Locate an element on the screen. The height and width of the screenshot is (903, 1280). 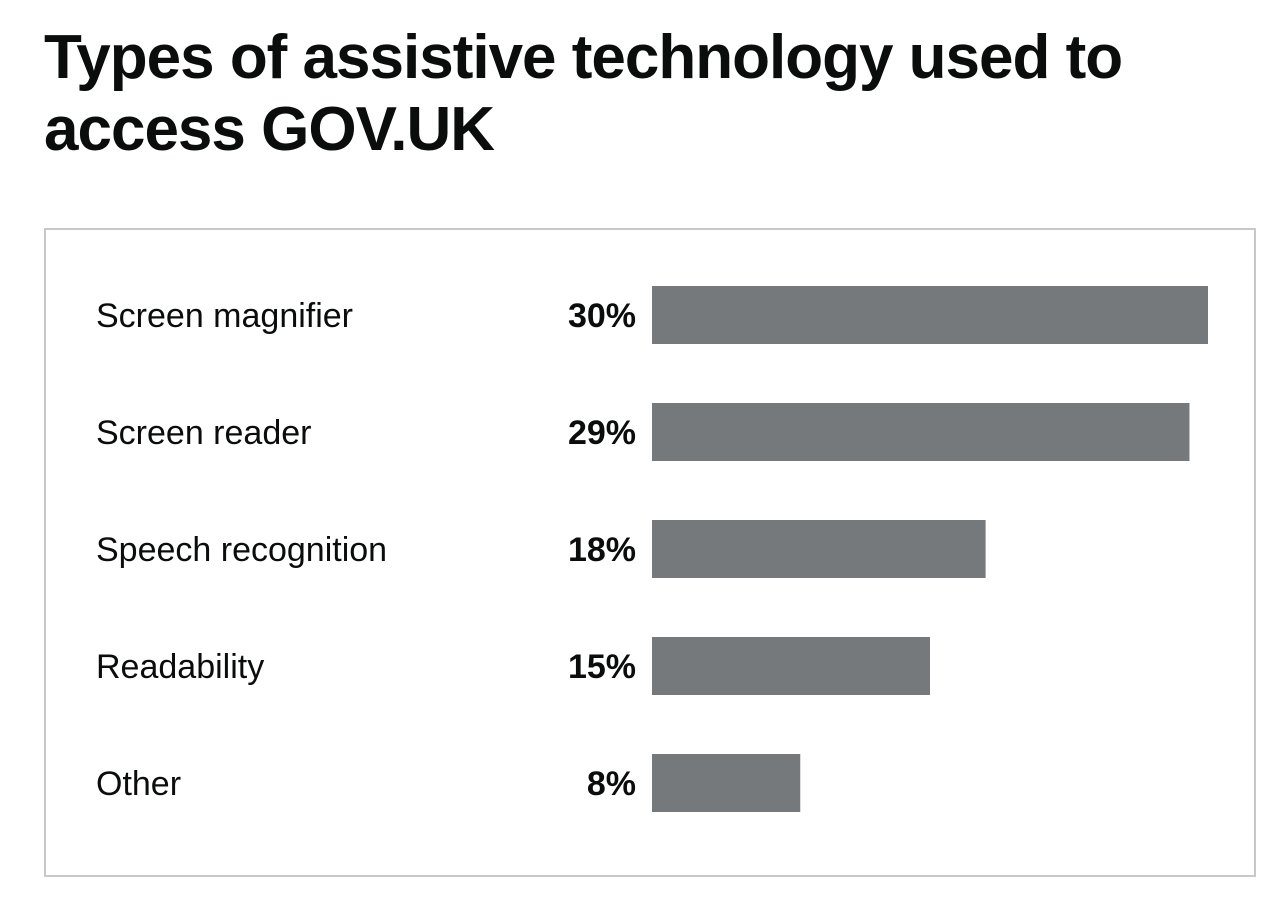
category-label-other: Other is located at coordinates (138, 784).